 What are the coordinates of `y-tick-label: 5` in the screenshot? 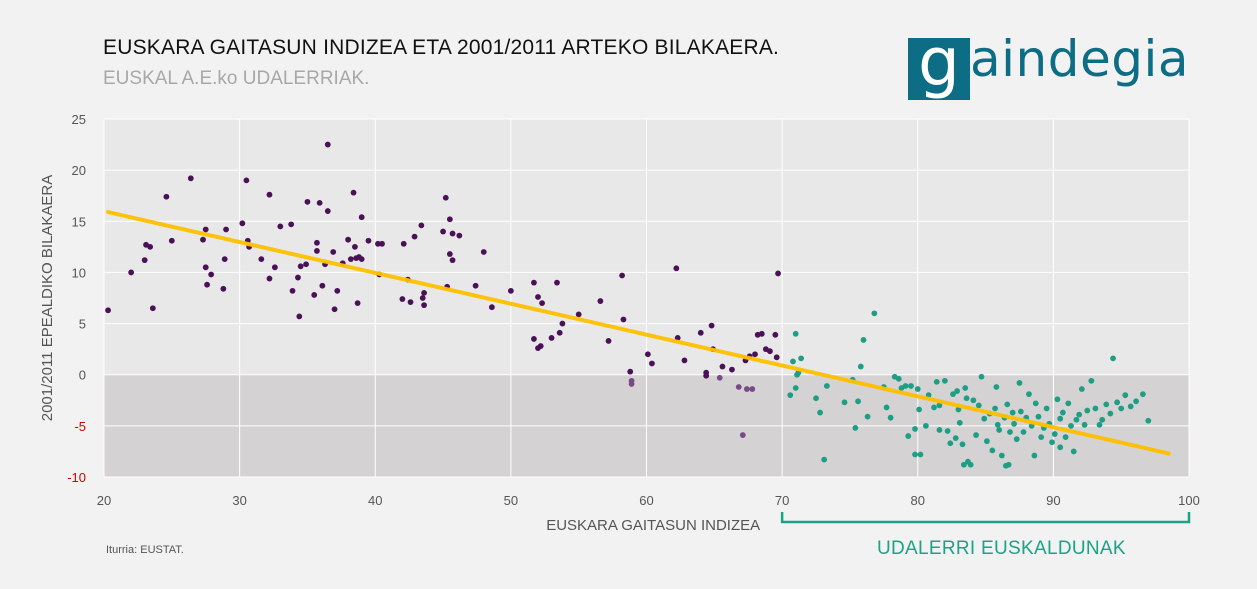 It's located at (82, 324).